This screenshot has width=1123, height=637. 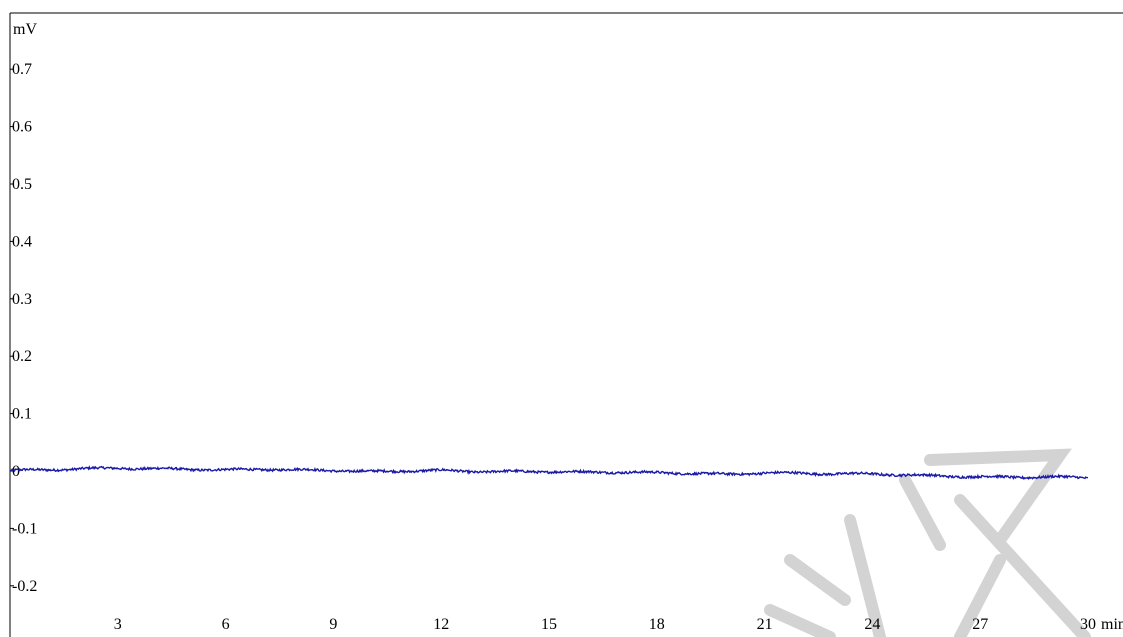 What do you see at coordinates (22, 356) in the screenshot?
I see `y-tick-label: 0.2` at bounding box center [22, 356].